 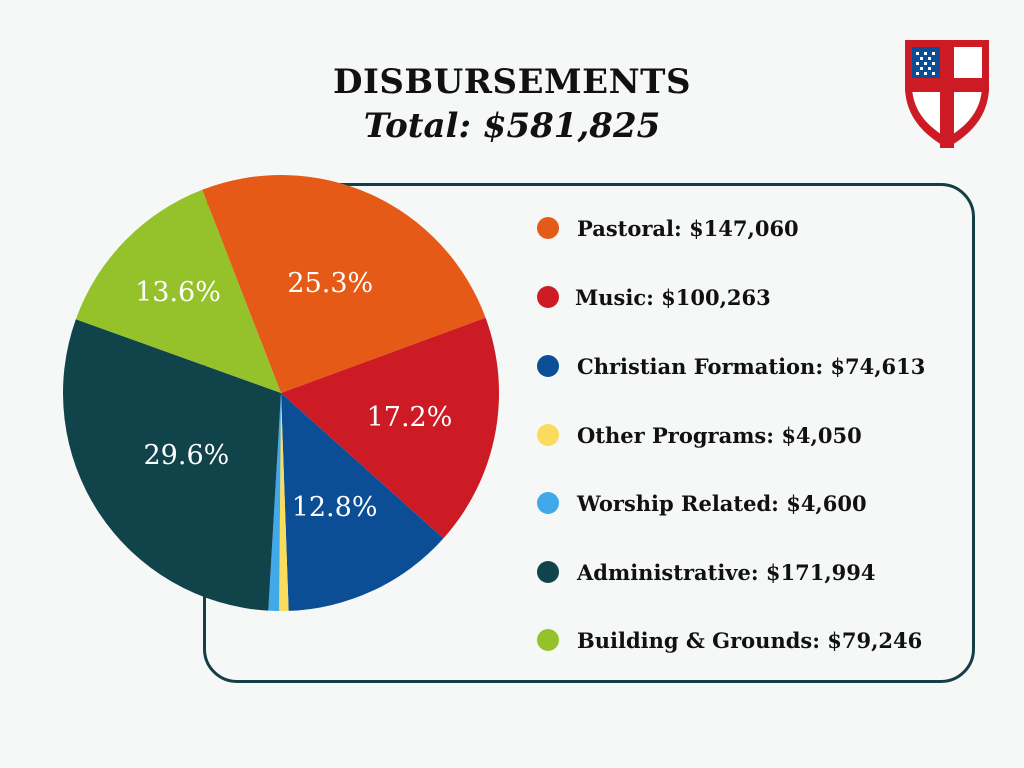 I want to click on pie-percent-labels: 25.3% 17.2% 12.8% 29.6% 13.6%, so click(x=293, y=395).